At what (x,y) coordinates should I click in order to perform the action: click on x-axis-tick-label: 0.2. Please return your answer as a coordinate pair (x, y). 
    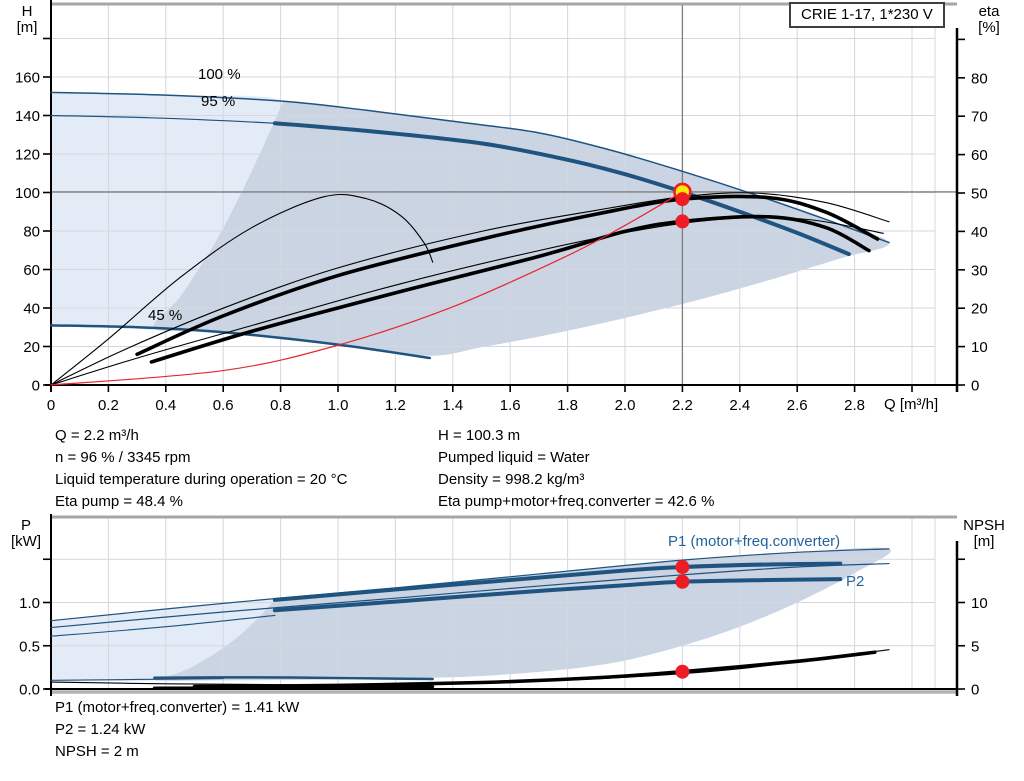
    Looking at the image, I should click on (108, 405).